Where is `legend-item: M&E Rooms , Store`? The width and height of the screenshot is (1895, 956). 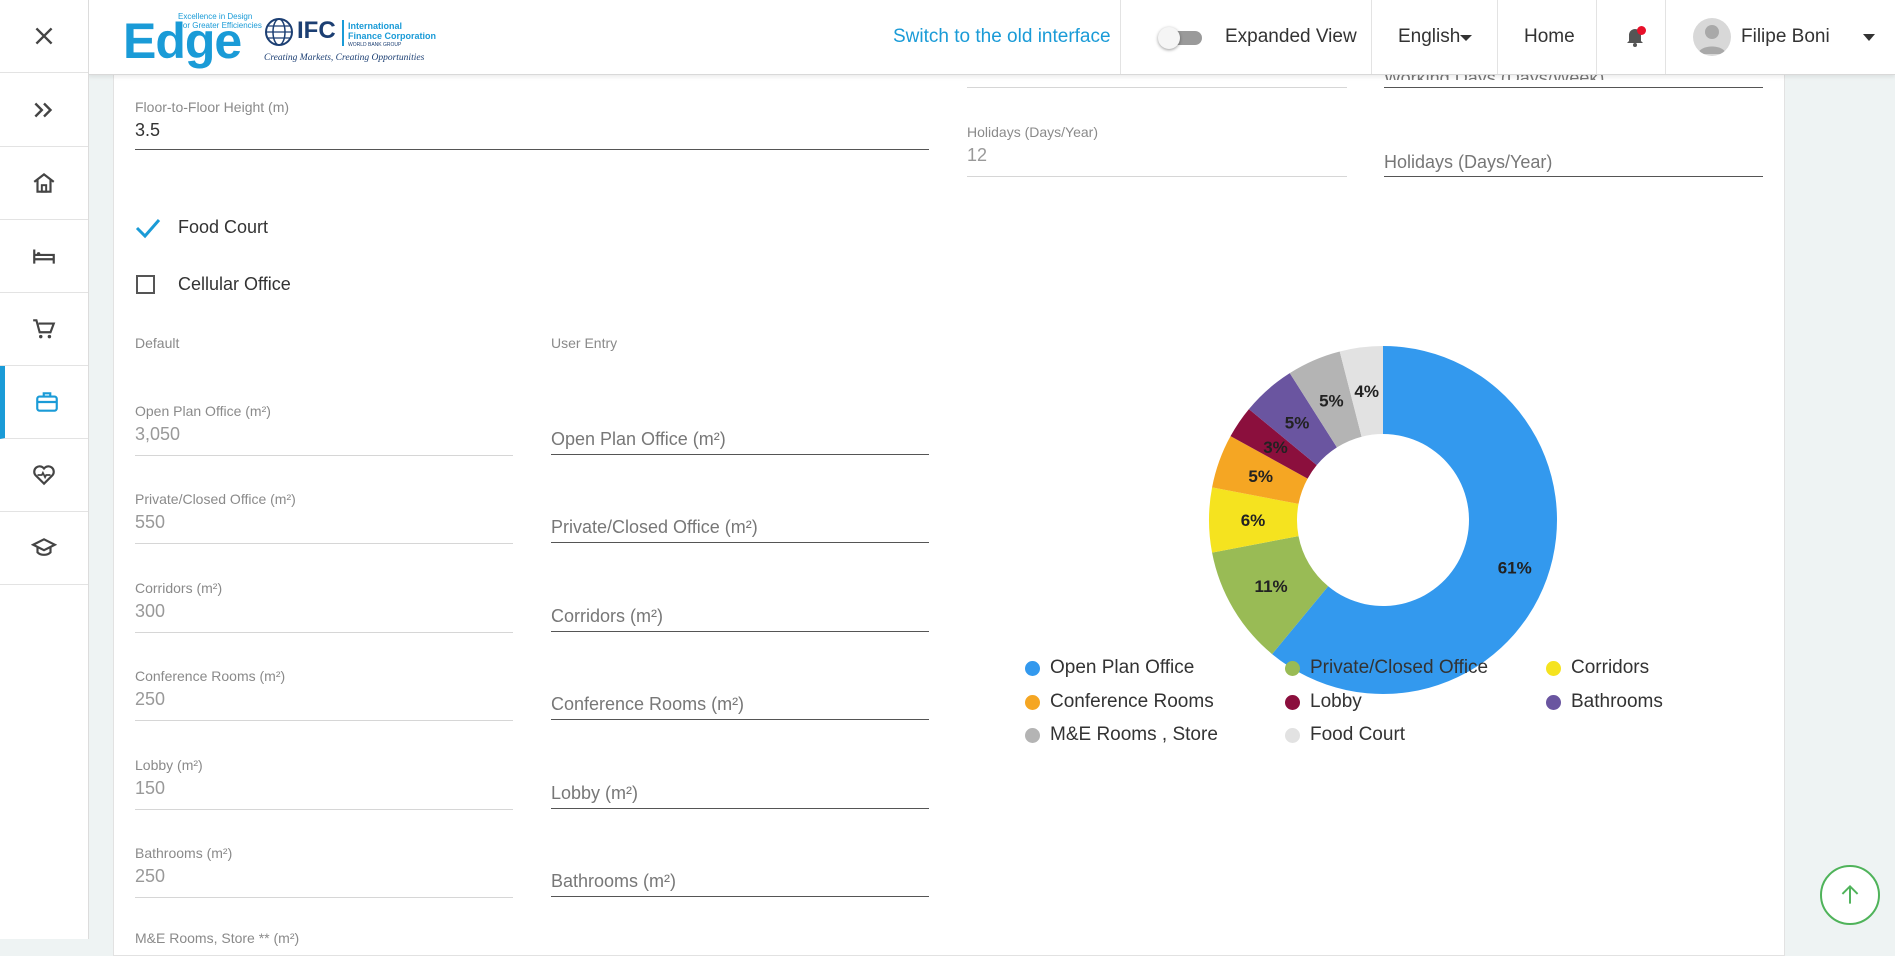
legend-item: M&E Rooms , Store is located at coordinates (1121, 735).